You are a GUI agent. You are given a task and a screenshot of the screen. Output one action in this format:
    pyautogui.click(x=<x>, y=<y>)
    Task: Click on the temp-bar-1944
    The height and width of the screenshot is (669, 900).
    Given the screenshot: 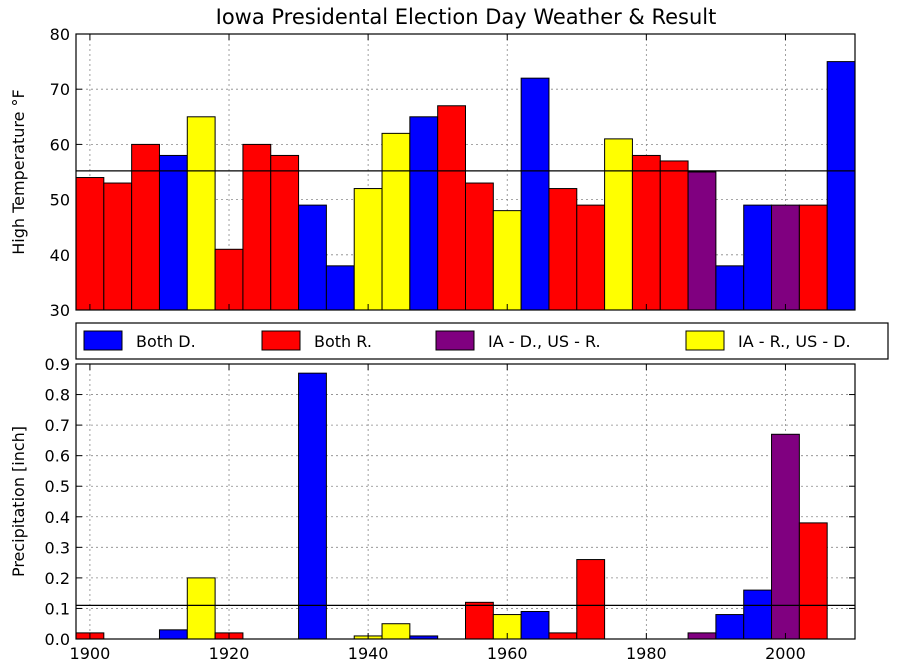 What is the action you would take?
    pyautogui.click(x=396, y=221)
    